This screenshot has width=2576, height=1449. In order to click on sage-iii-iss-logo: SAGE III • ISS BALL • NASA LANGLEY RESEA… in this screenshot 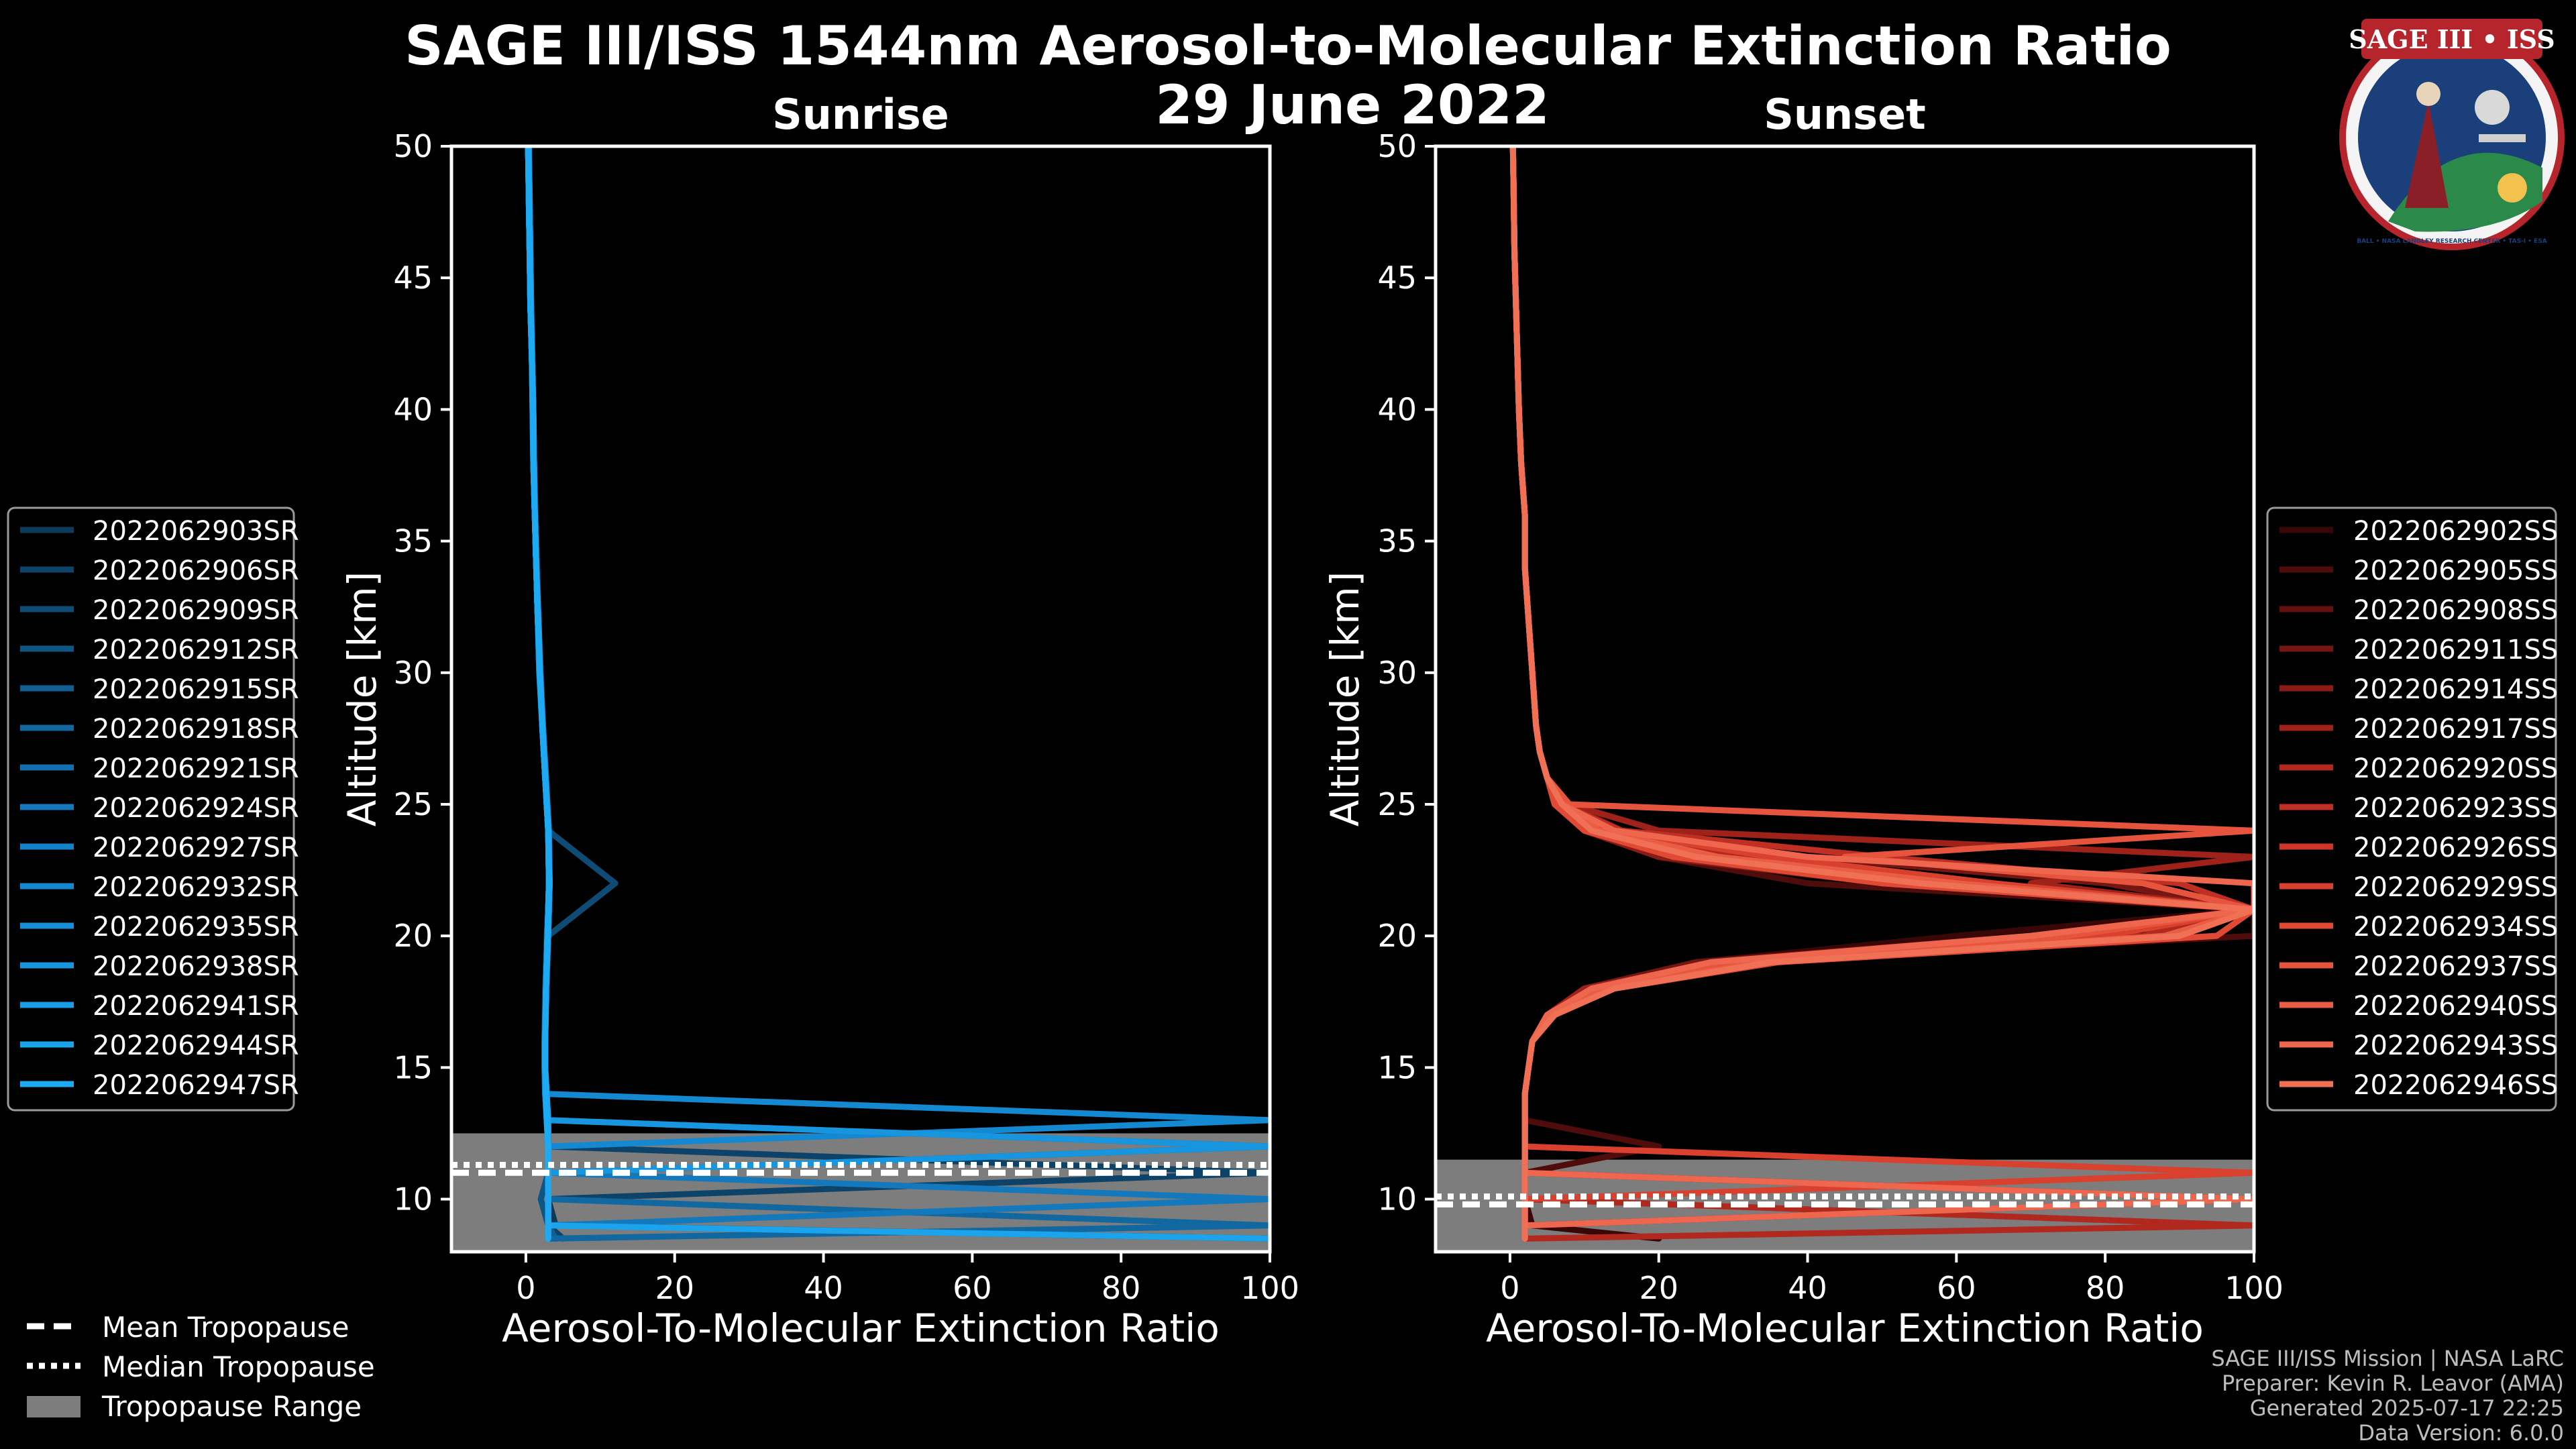, I will do `click(2452, 134)`.